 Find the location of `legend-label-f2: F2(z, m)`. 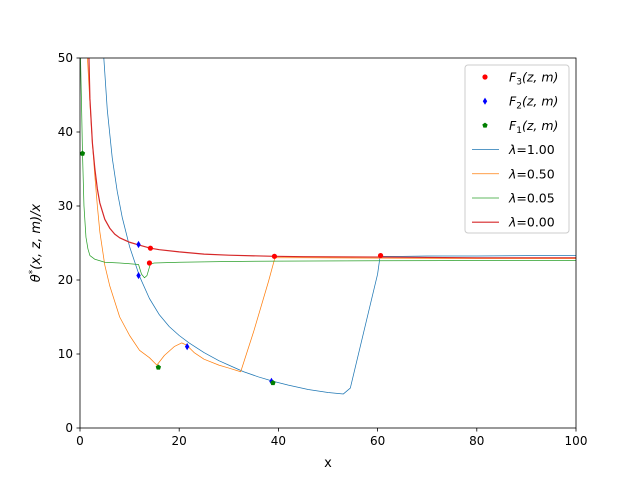

legend-label-f2: F2(z, m) is located at coordinates (533, 103).